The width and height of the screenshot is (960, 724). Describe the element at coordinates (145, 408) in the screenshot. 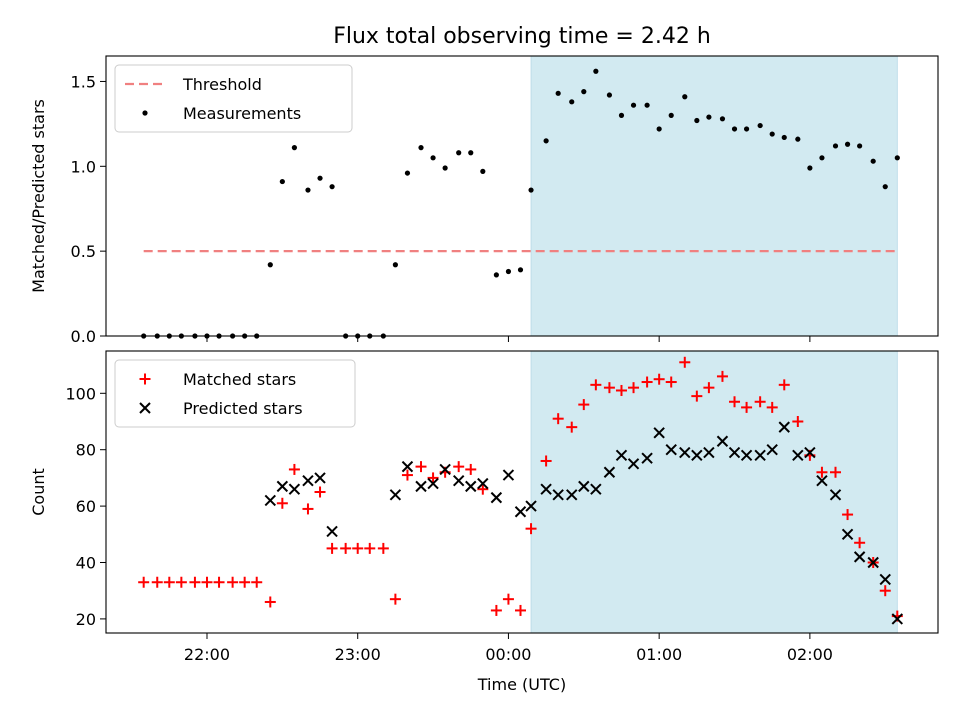

I see `legend-predicted-swatch-b` at that location.